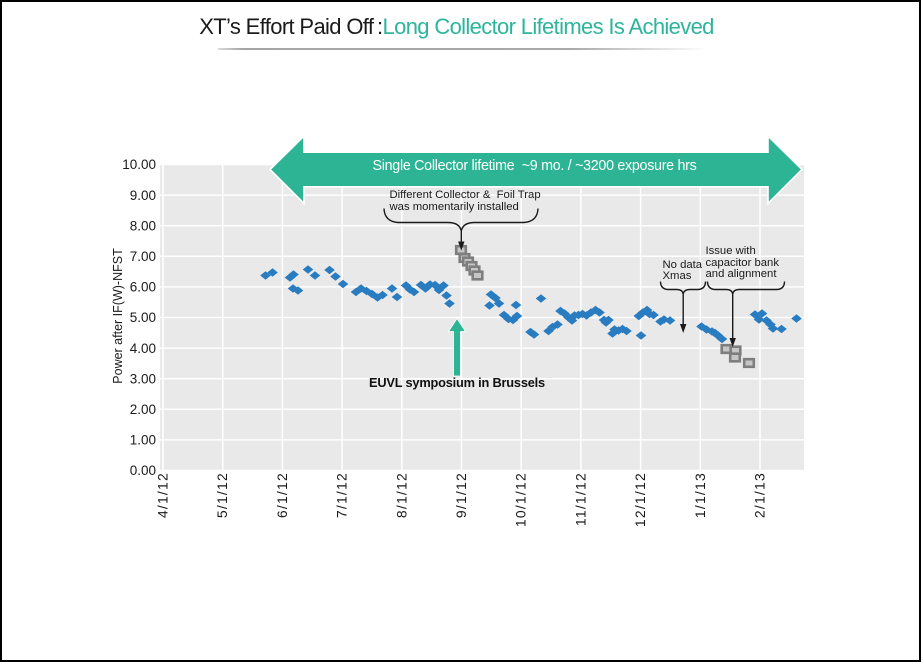 The image size is (921, 662). Describe the element at coordinates (143, 440) in the screenshot. I see `svg-text: 1.00` at that location.